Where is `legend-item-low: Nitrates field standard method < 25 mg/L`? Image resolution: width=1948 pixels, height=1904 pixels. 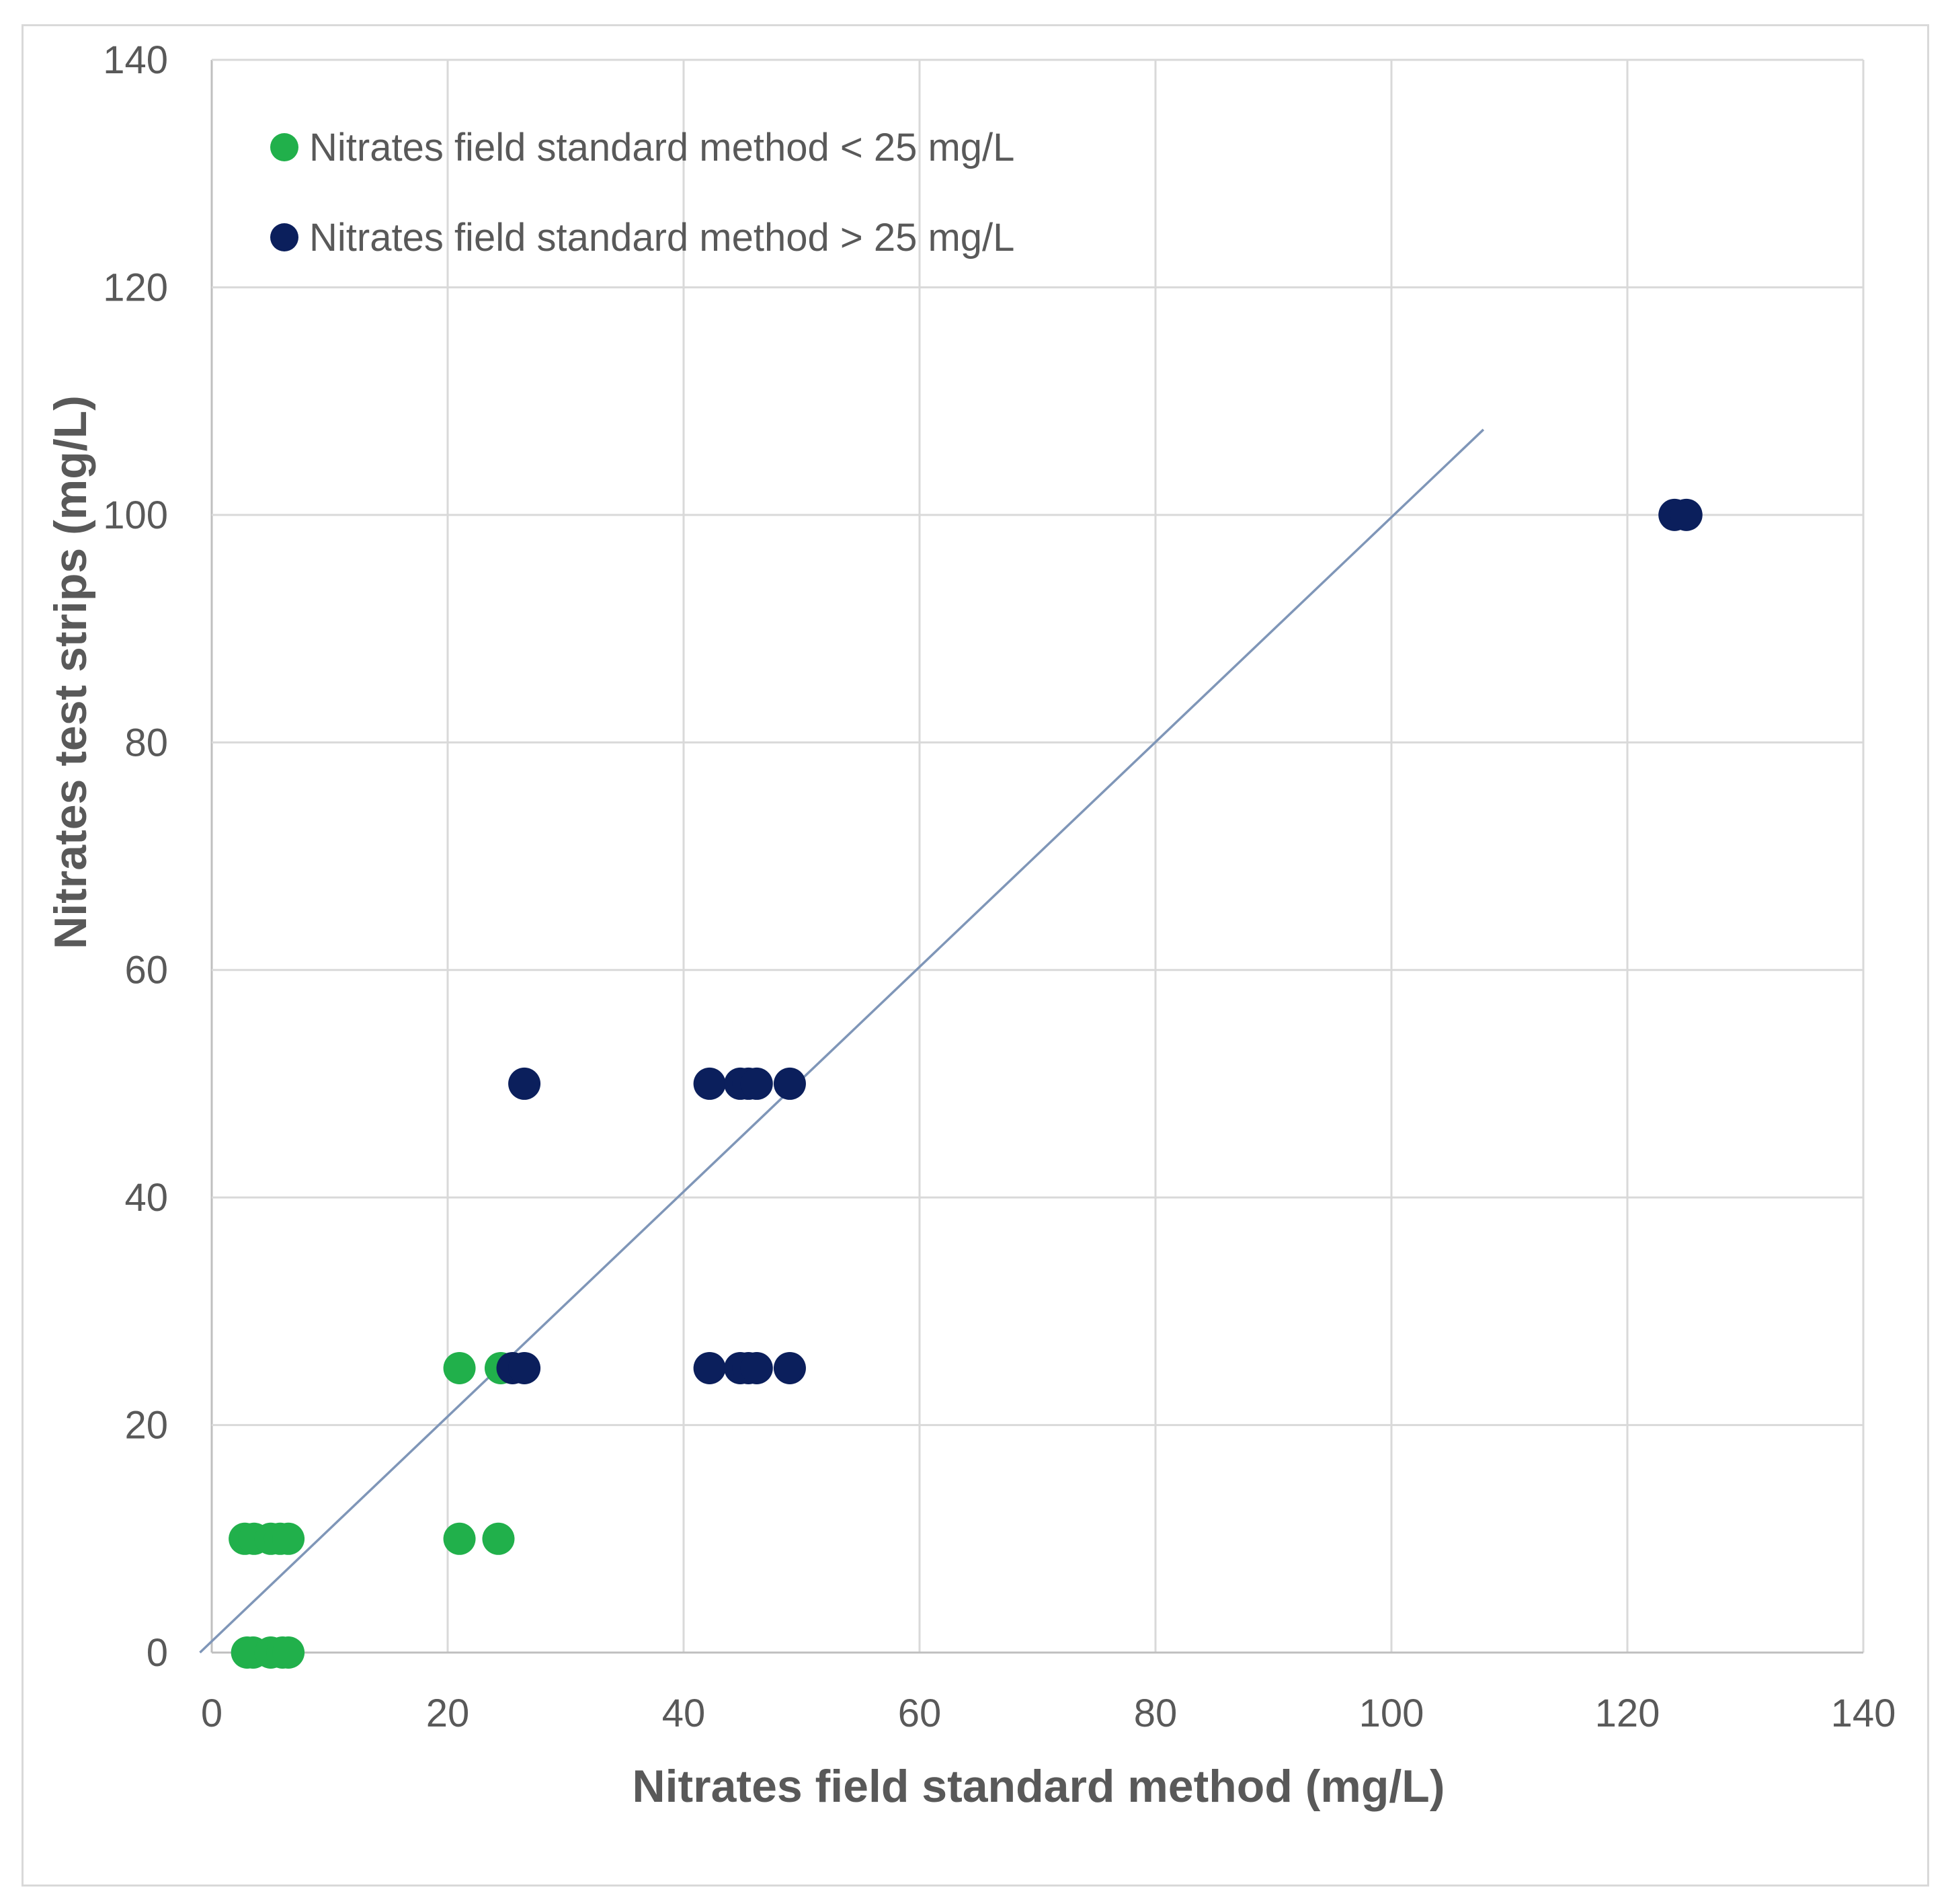
legend-item-low: Nitrates field standard method < 25 mg/L is located at coordinates (642, 148).